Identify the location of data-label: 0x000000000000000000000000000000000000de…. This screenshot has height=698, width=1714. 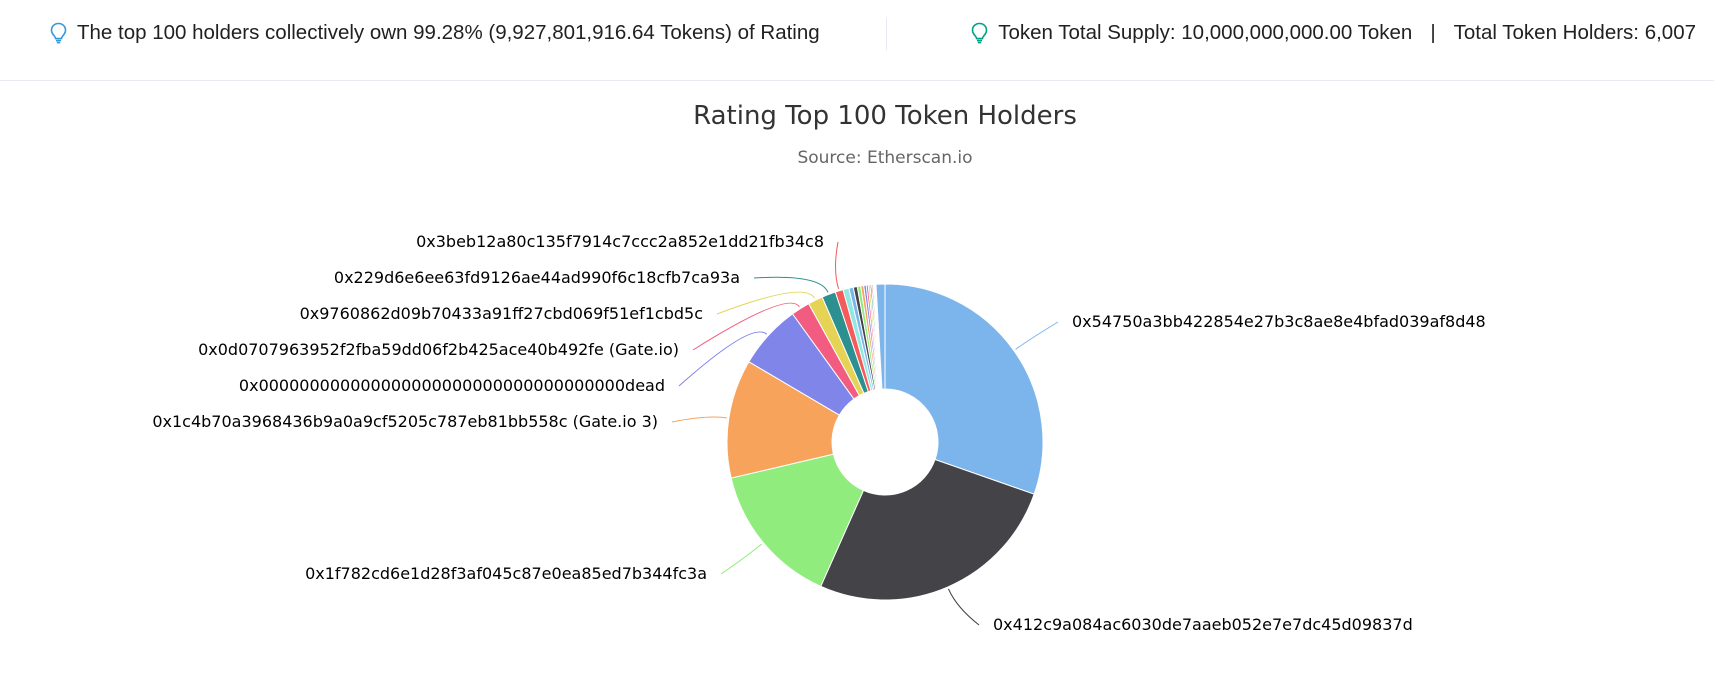
(452, 385).